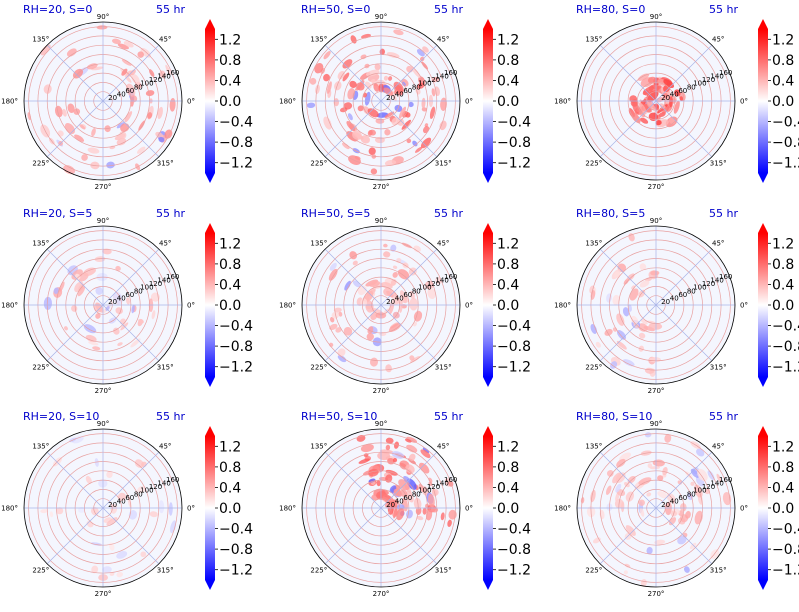  I want to click on angular-tick-label: 225°, so click(318, 368).